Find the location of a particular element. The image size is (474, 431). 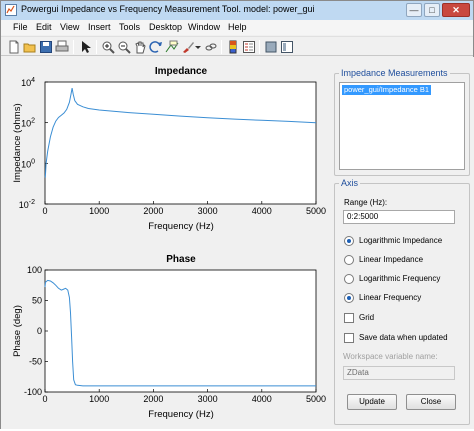

y-tick-label: 10² is located at coordinates (28, 123).